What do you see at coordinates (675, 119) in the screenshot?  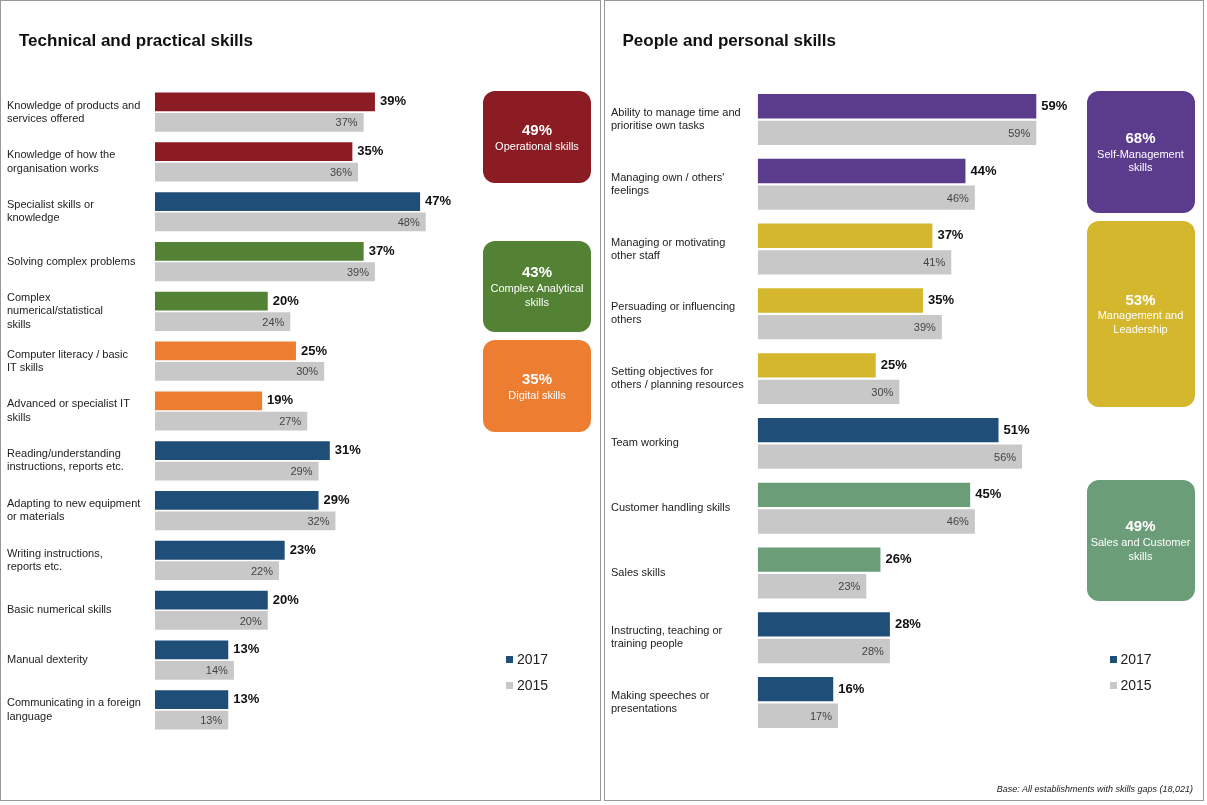 I see `y-tick-label: Ability to manage time and prioritise own tasks` at bounding box center [675, 119].